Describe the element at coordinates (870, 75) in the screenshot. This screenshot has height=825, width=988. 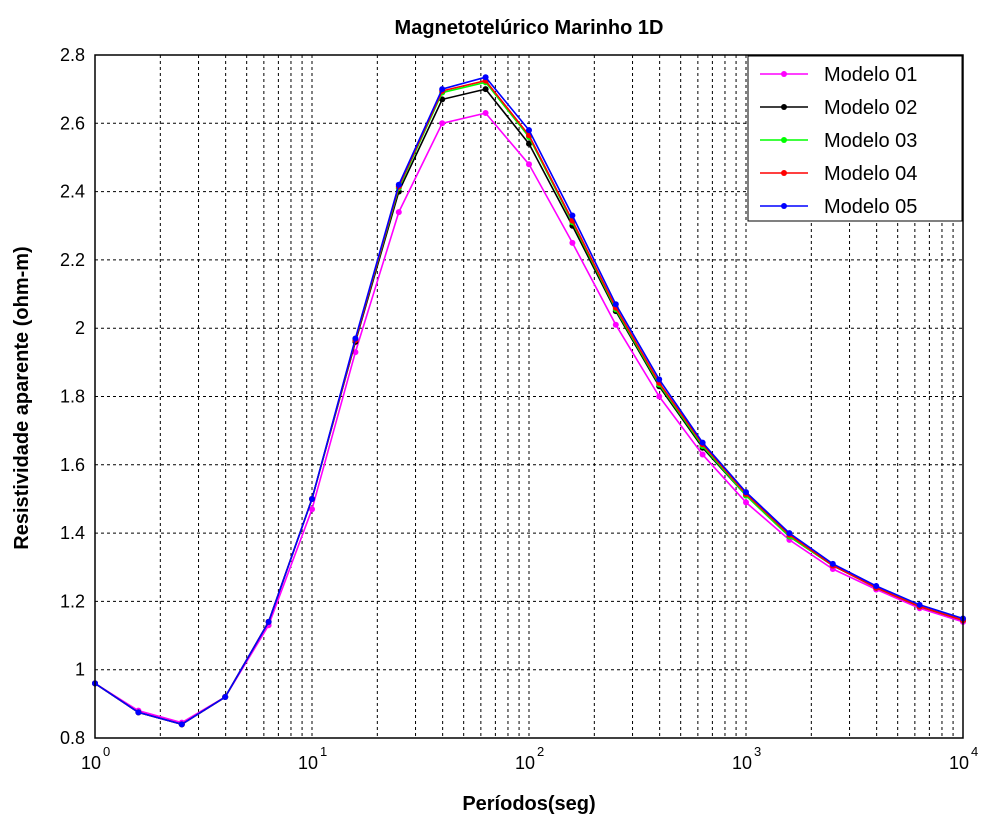
I see `legend-label: Modelo 01` at that location.